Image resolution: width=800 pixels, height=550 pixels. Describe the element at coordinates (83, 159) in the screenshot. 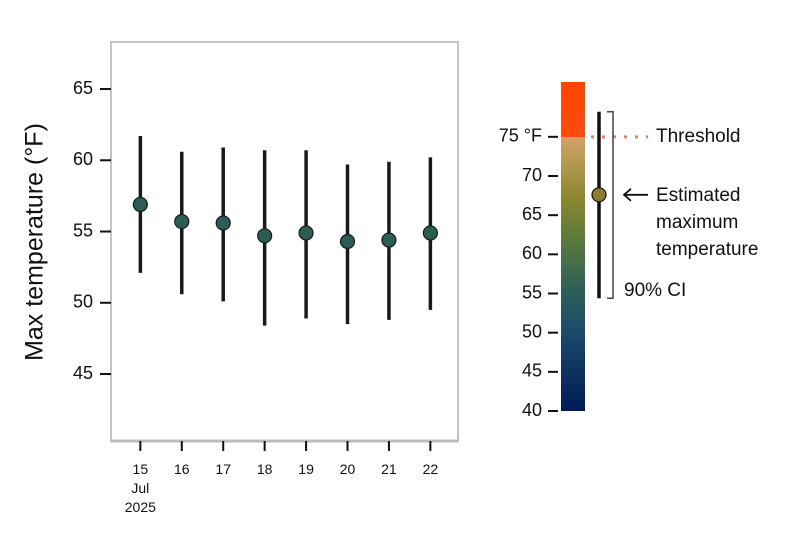

I see `y-tick-label: 60` at that location.